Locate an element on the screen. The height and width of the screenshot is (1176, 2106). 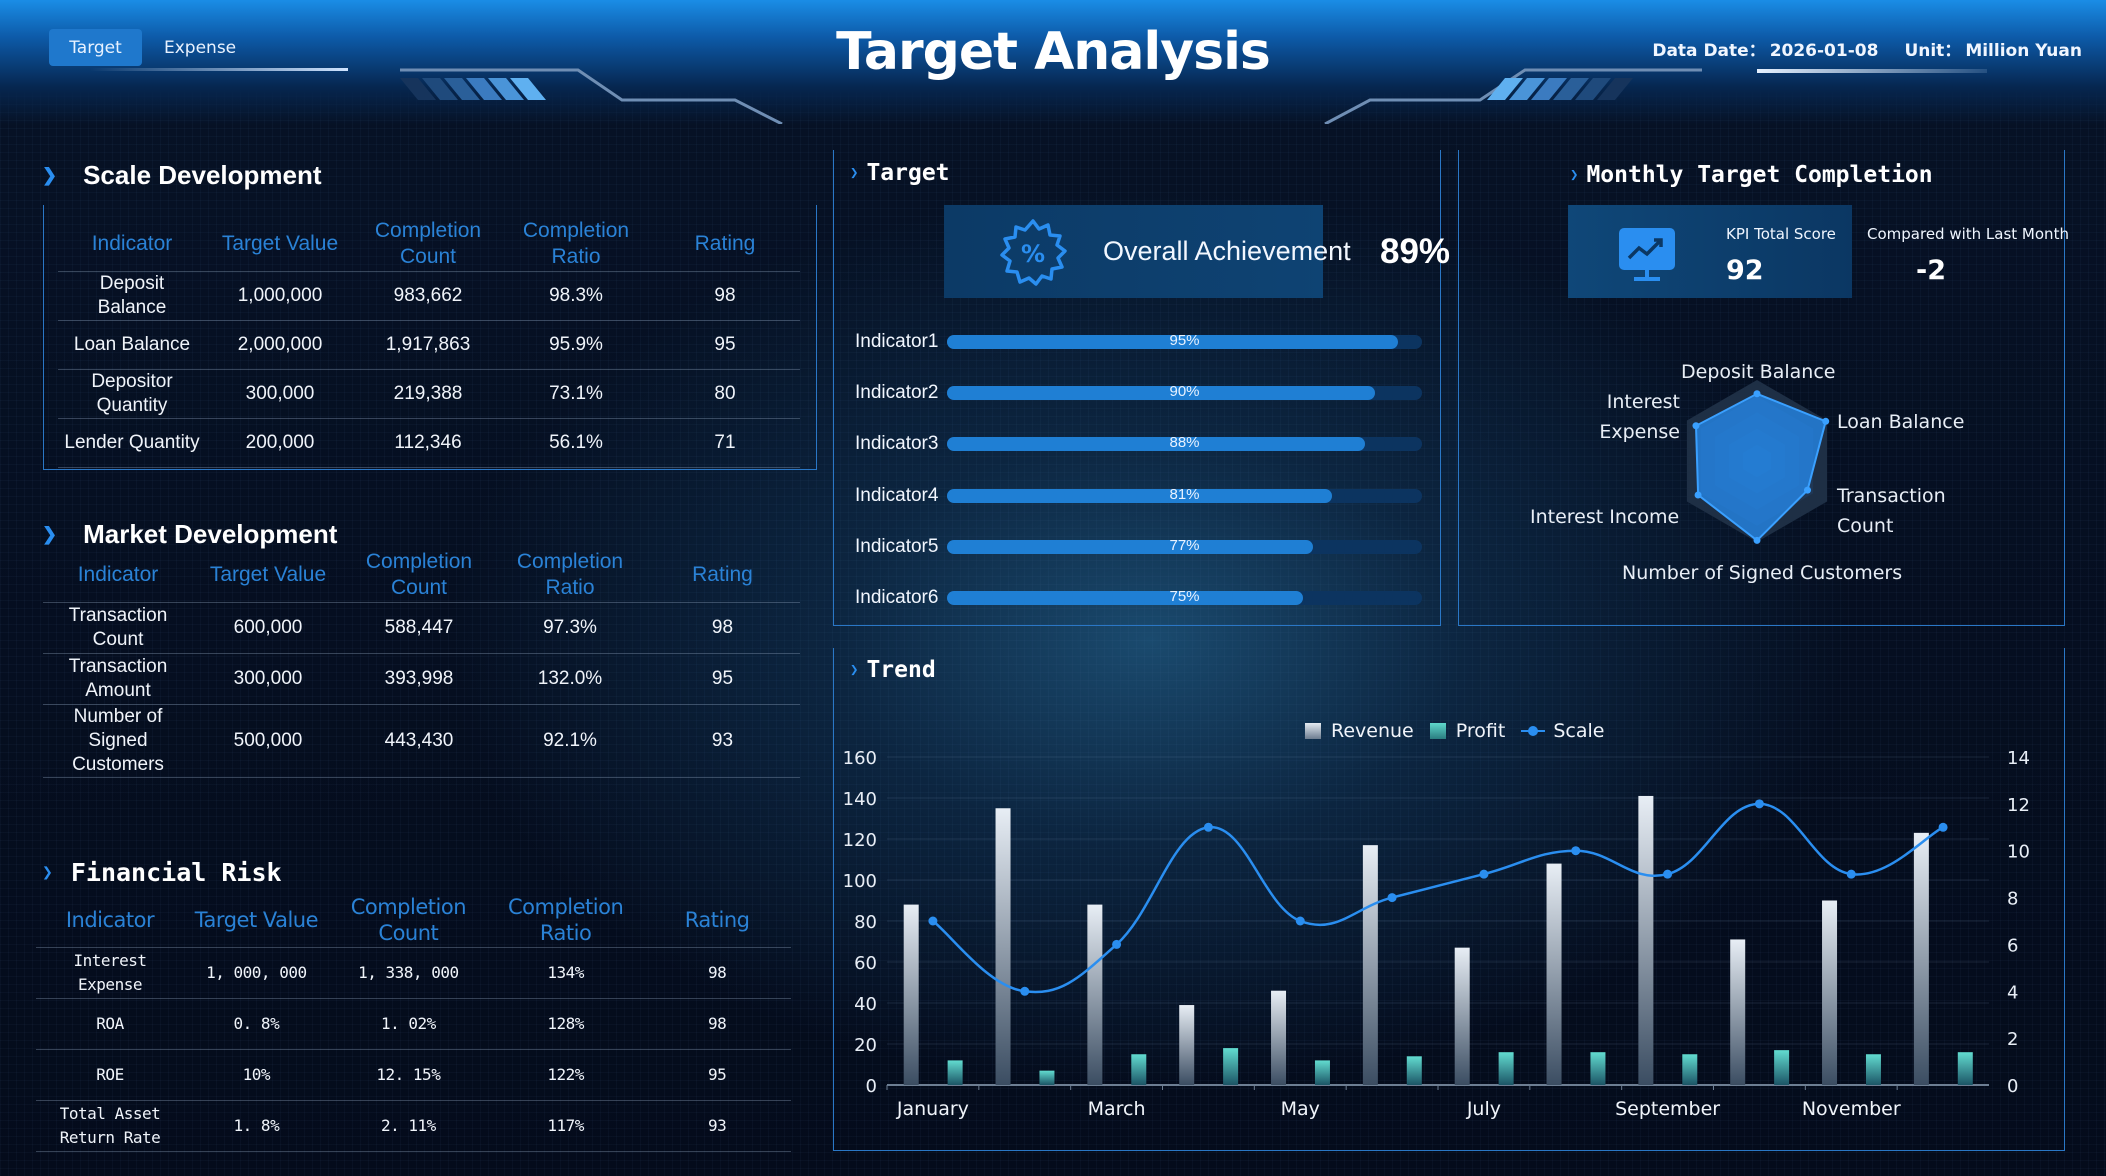
trend-title: ❯ Trend is located at coordinates (893, 670).